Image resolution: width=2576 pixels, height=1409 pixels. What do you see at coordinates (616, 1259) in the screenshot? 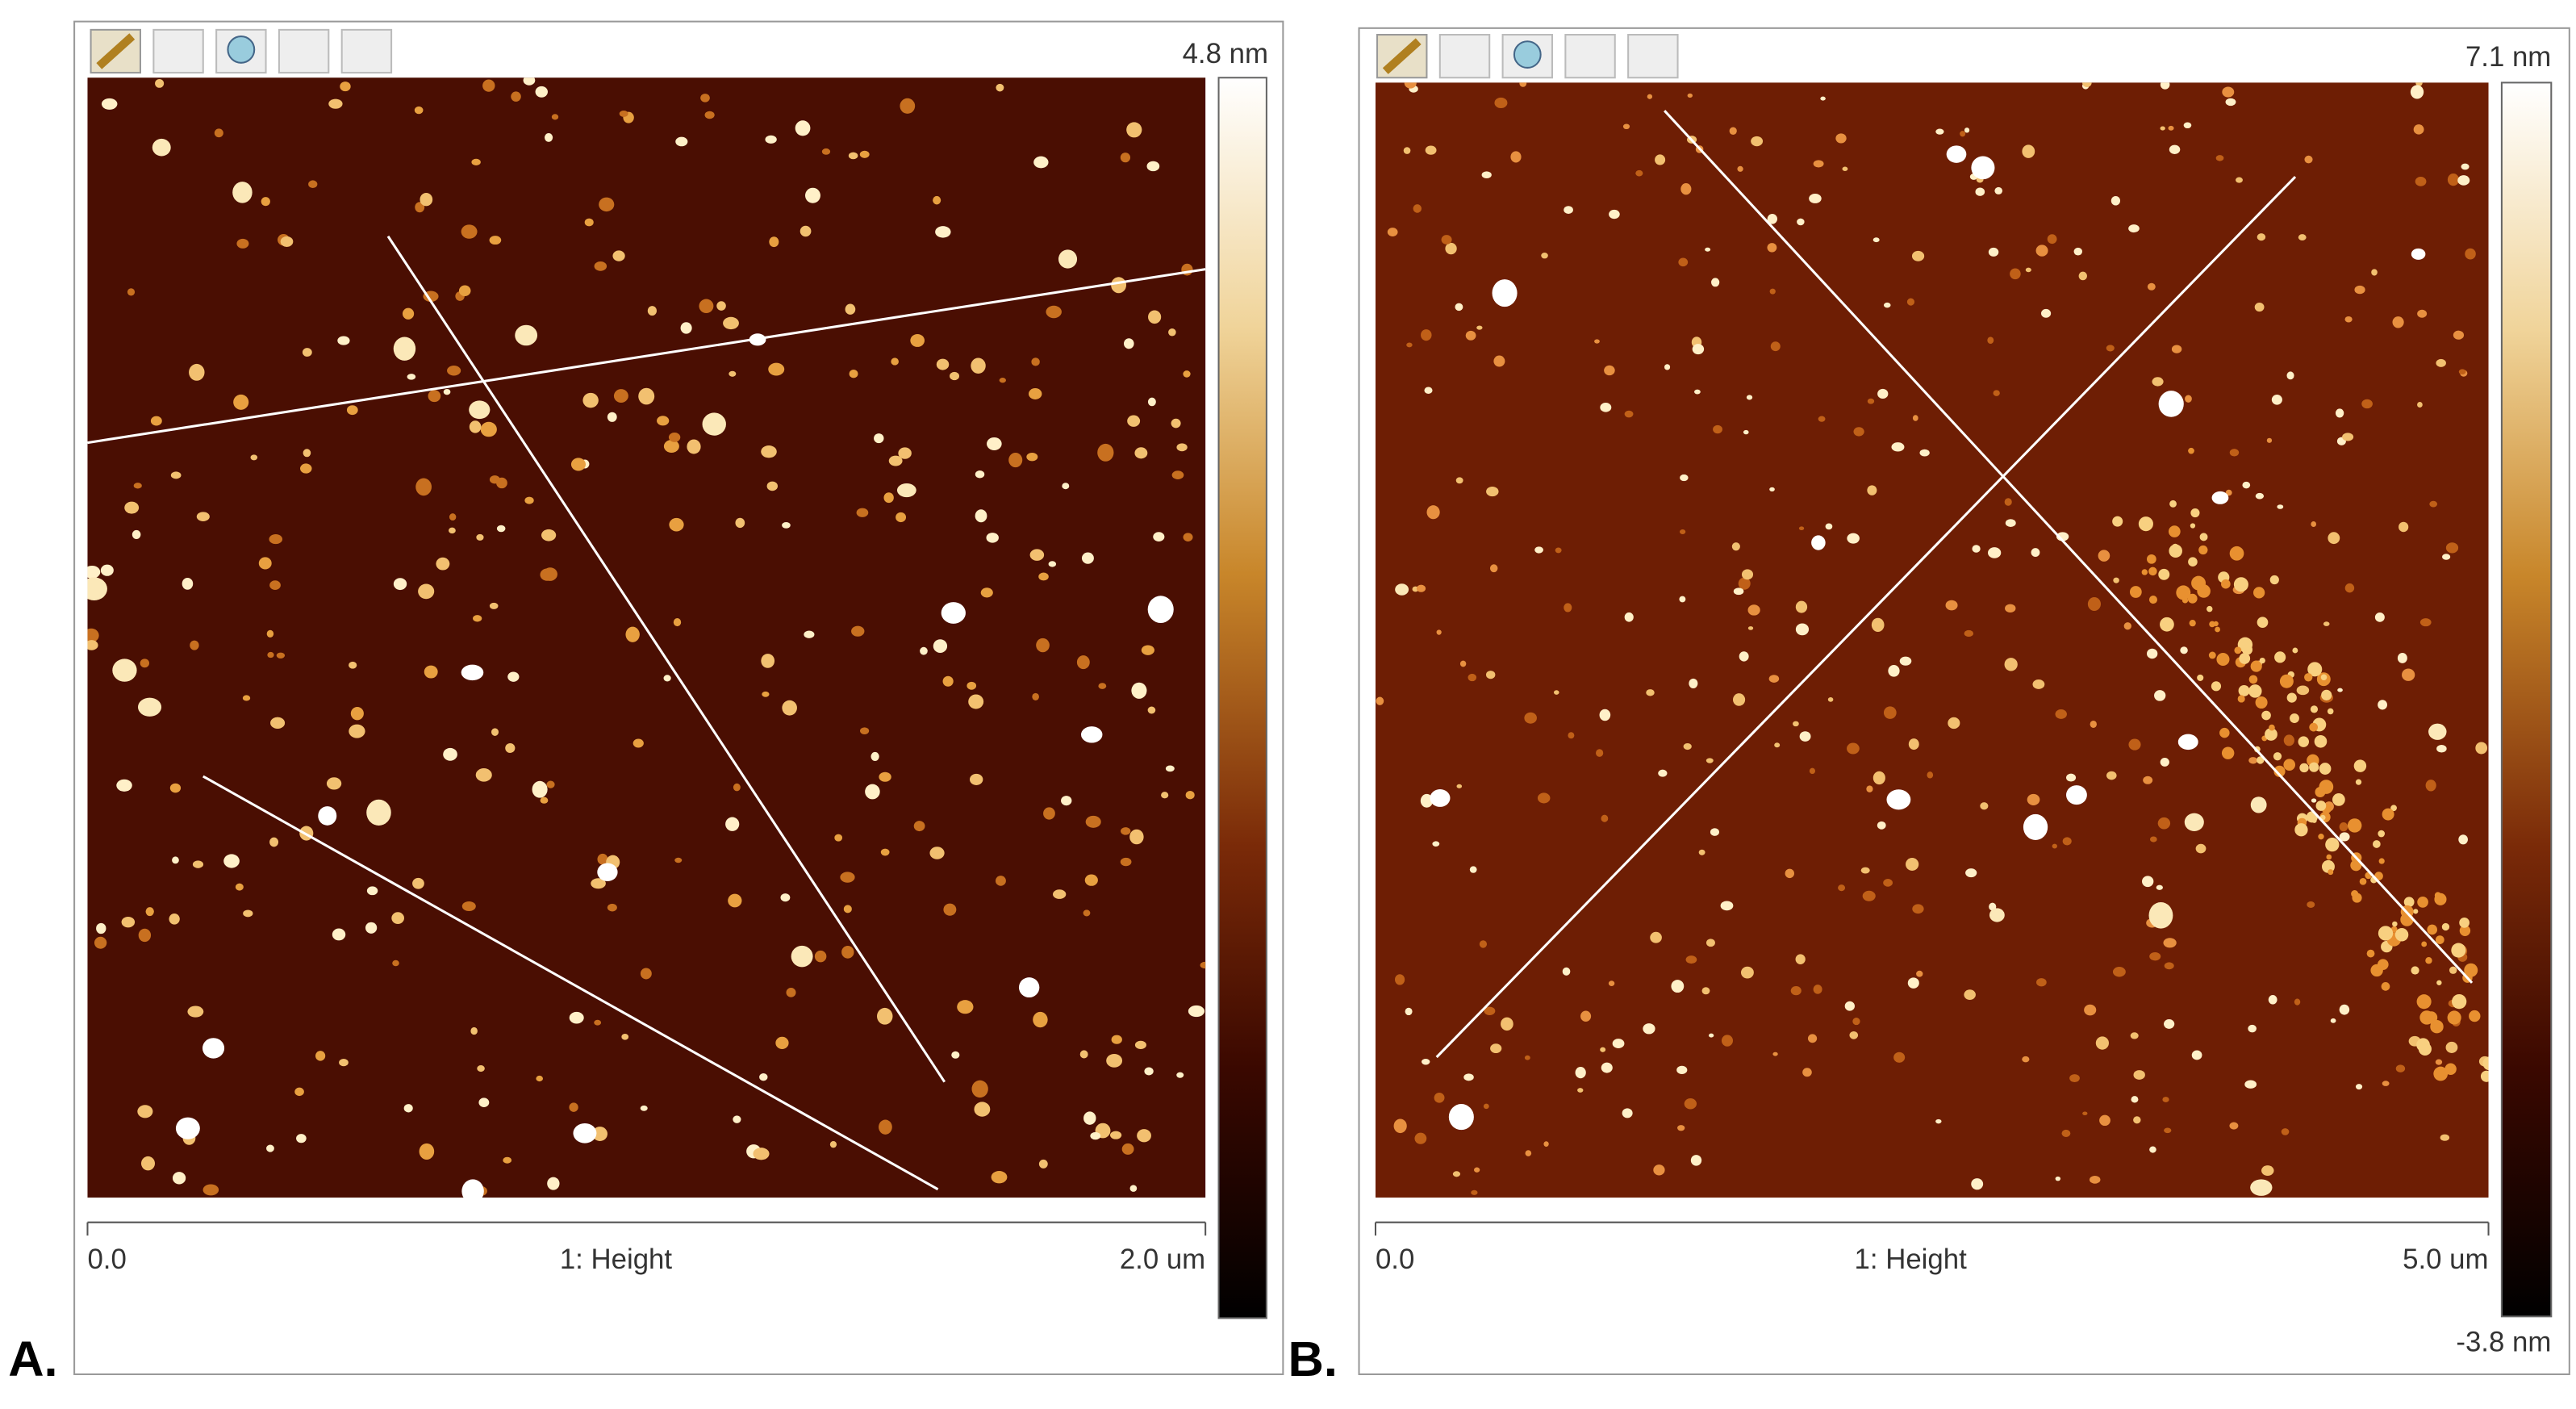
I see `channel-label: 1: Height` at bounding box center [616, 1259].